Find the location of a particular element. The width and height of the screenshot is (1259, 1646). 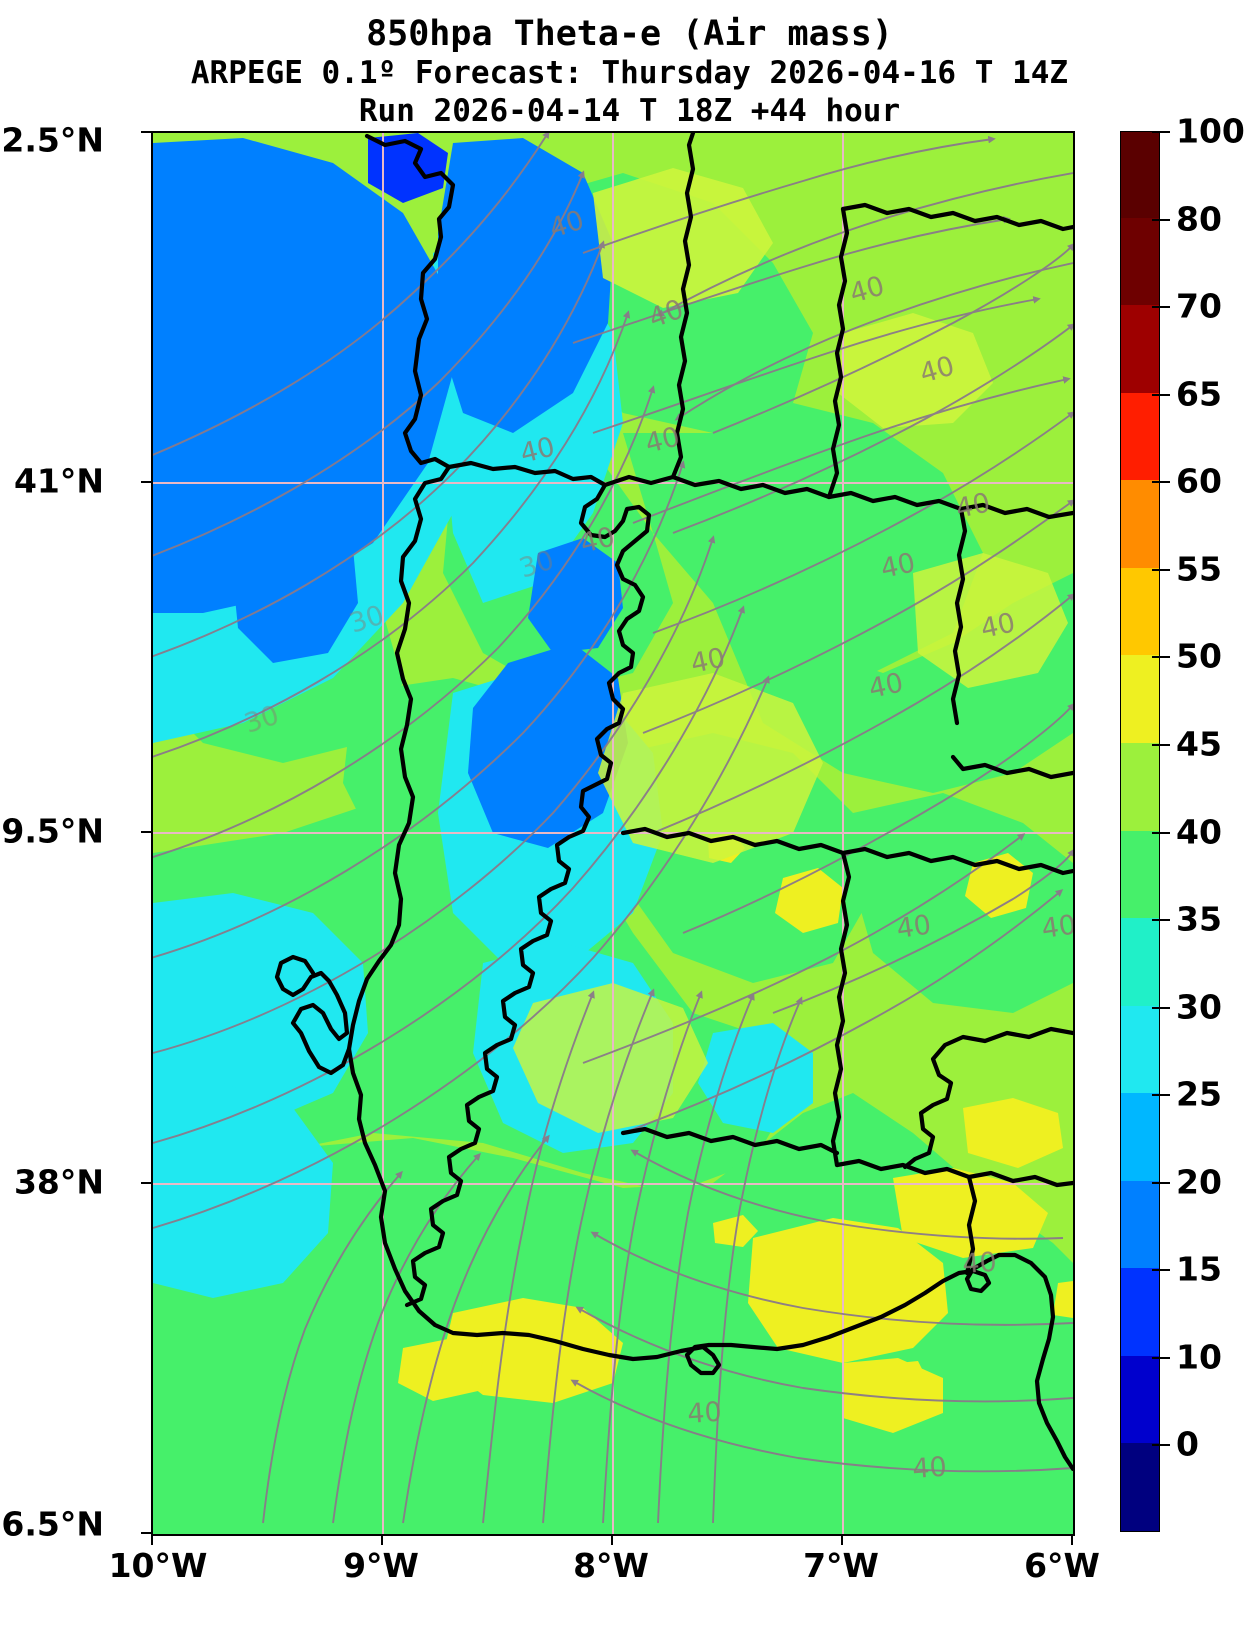

colorbar-tick-label: 80 is located at coordinates (1199, 219).